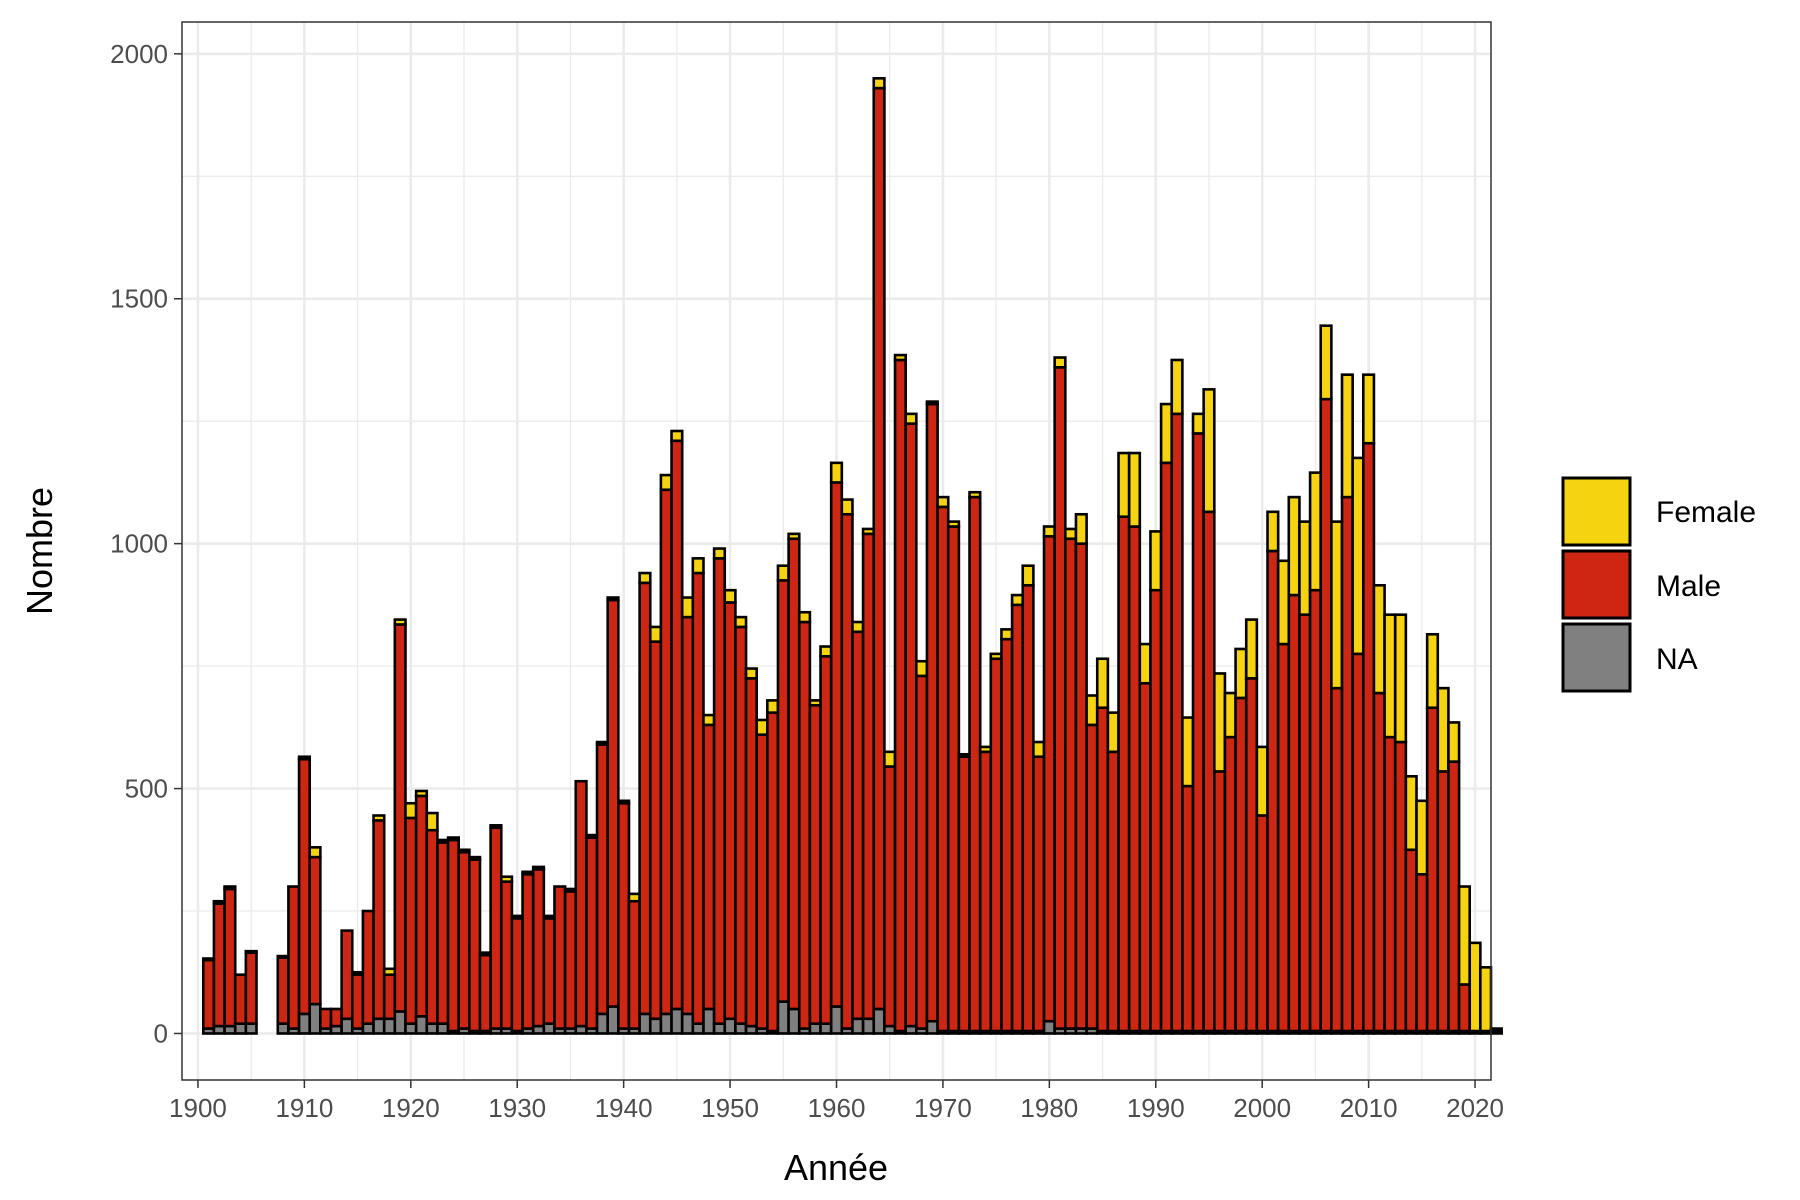 This screenshot has width=1800, height=1200. I want to click on bar-female-1994, so click(1198, 423).